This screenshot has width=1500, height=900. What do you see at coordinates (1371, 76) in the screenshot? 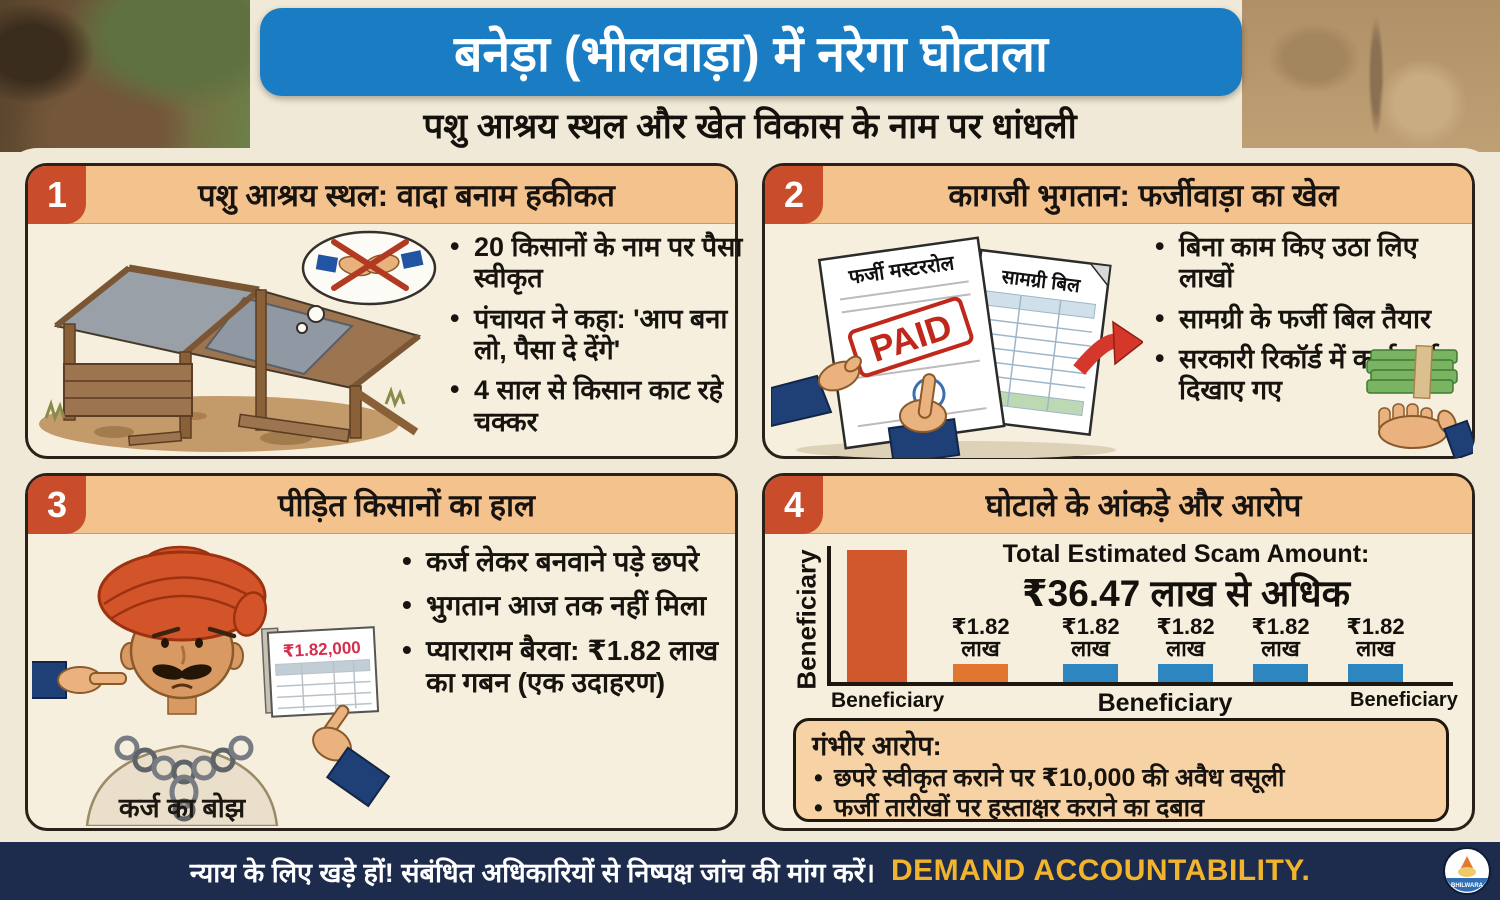
I see `background-photo-right` at bounding box center [1371, 76].